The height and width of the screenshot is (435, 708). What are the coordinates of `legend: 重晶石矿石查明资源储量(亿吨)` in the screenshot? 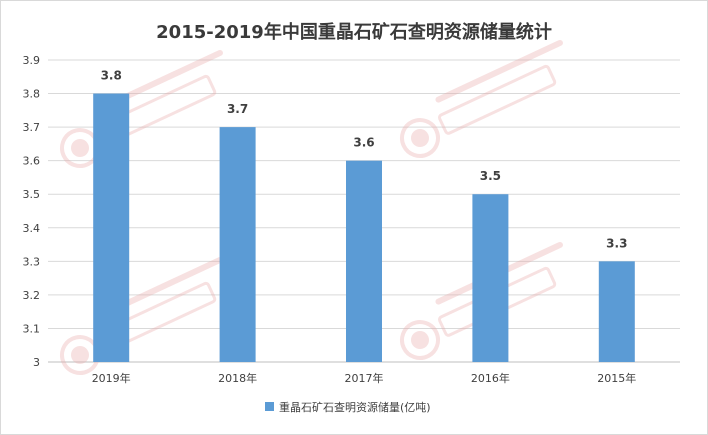 It's located at (348, 407).